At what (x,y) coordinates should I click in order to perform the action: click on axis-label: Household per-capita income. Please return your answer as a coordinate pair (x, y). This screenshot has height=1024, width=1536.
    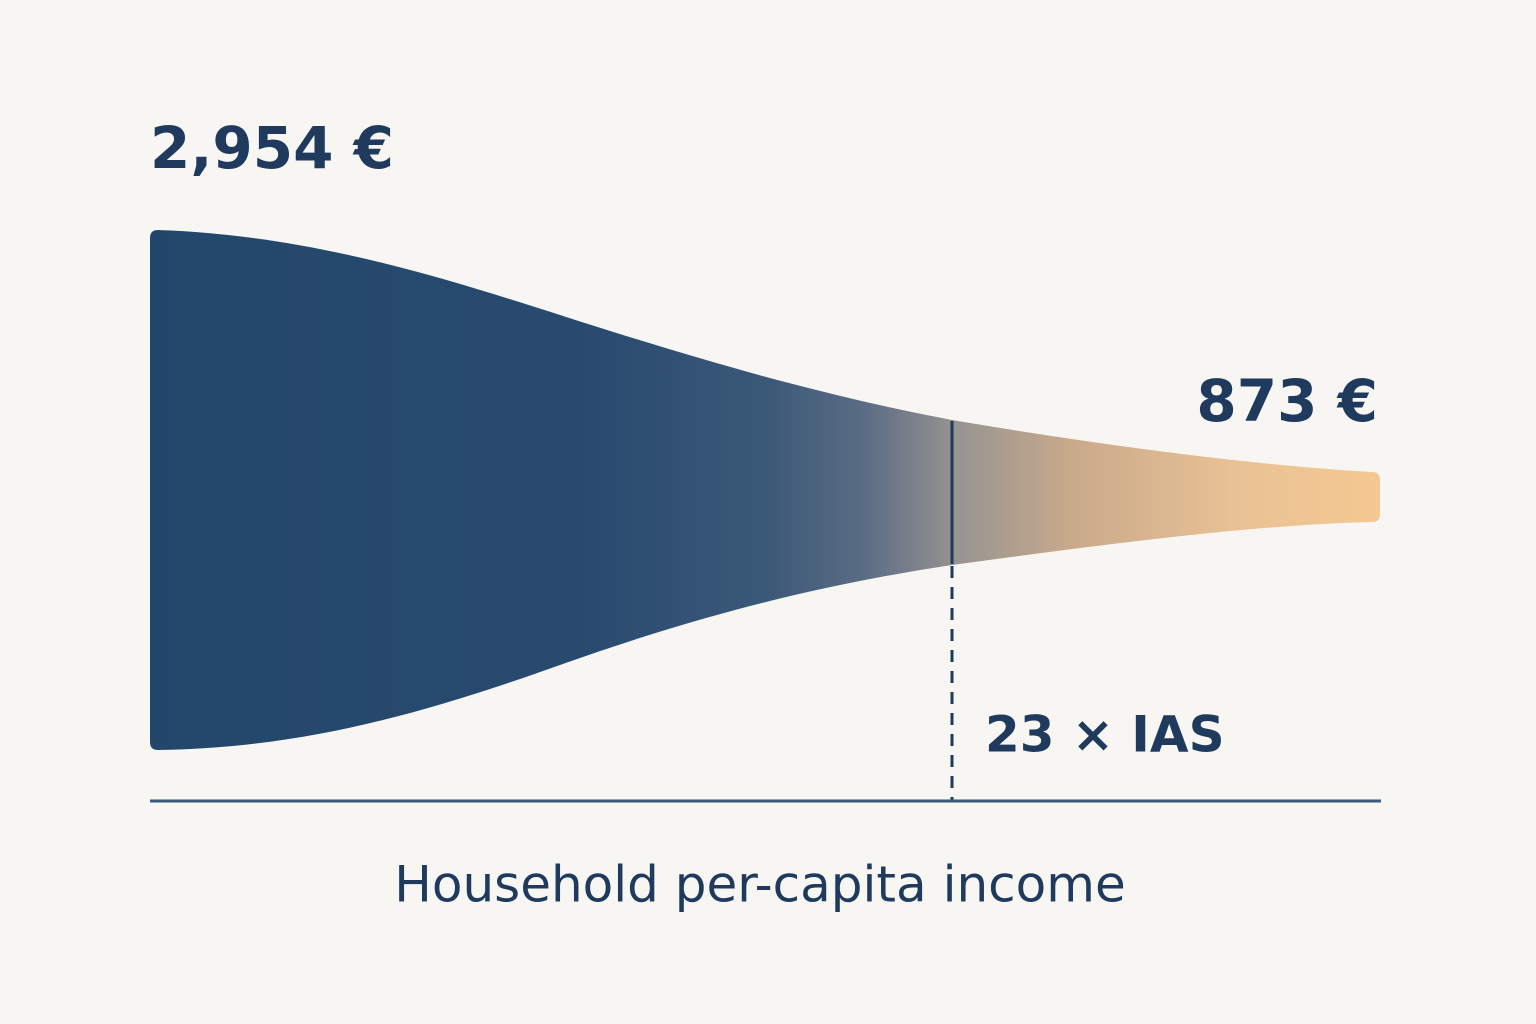
    Looking at the image, I should click on (759, 885).